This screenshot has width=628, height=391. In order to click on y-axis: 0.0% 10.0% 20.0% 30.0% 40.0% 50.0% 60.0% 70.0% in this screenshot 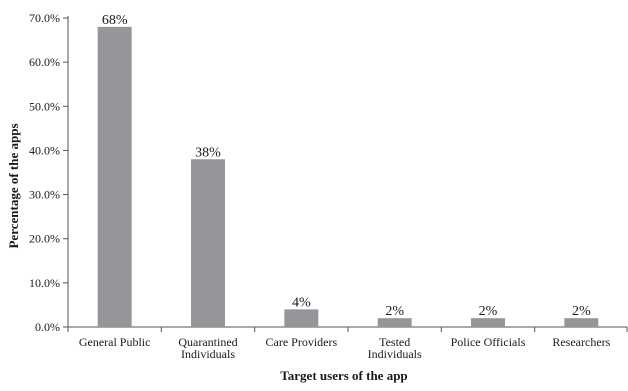, I will do `click(49, 172)`.